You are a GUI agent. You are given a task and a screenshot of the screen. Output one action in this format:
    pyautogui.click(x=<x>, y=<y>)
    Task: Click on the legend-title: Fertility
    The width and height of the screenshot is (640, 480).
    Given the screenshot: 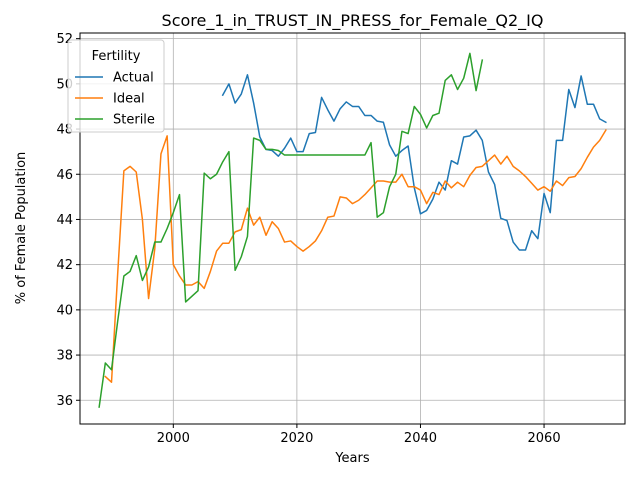 What is the action you would take?
    pyautogui.click(x=116, y=56)
    